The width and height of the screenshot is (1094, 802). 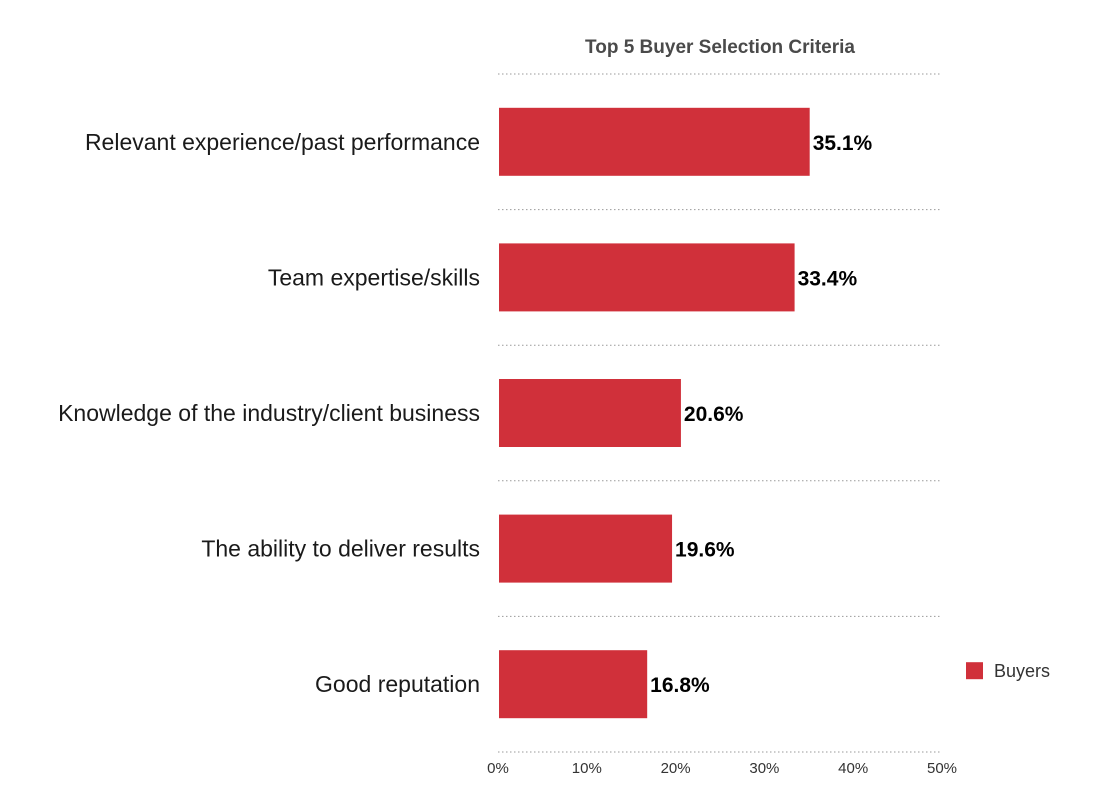 What do you see at coordinates (764, 768) in the screenshot?
I see `x-tick-label: 30%` at bounding box center [764, 768].